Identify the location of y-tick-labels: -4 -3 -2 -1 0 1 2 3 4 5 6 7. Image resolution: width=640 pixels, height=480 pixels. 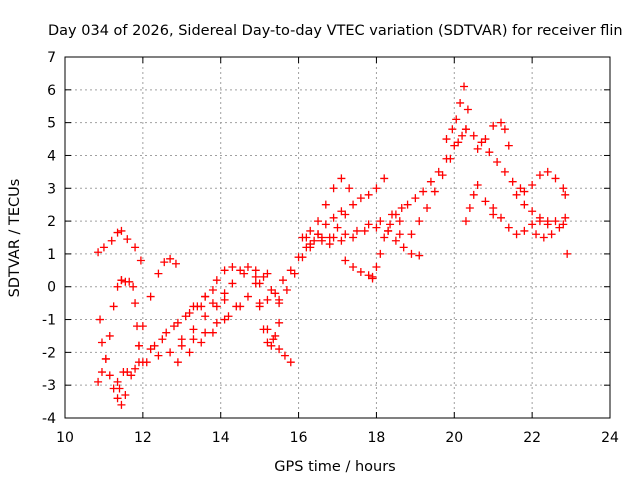
(49, 238).